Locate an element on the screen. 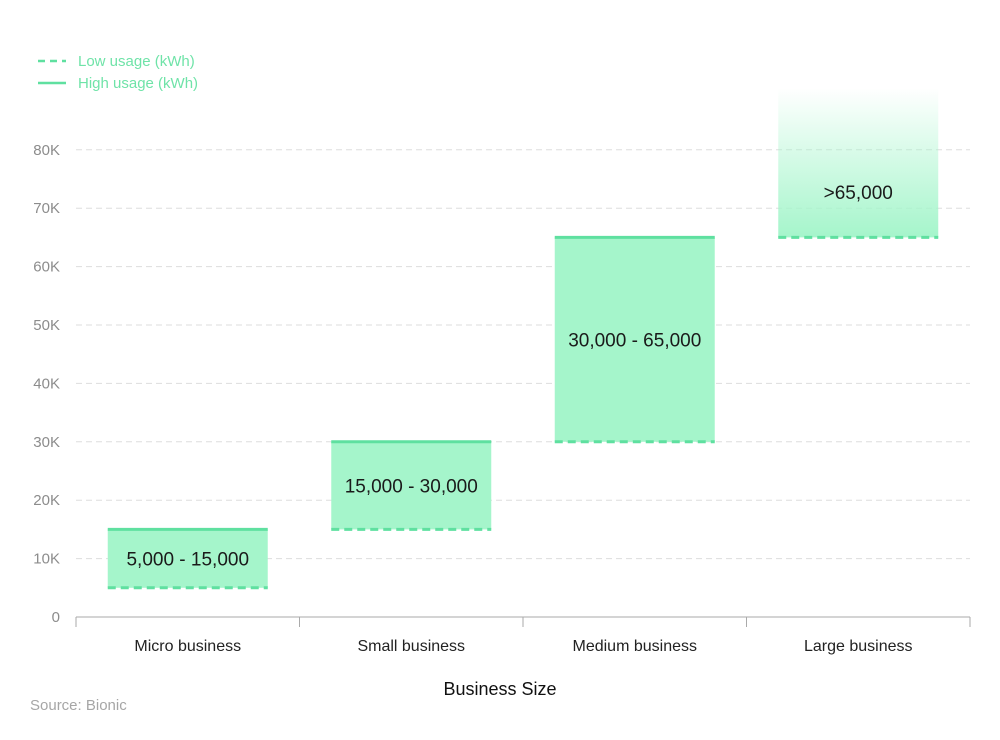 The width and height of the screenshot is (1000, 740). source-note: Source: Bionic is located at coordinates (78, 705).